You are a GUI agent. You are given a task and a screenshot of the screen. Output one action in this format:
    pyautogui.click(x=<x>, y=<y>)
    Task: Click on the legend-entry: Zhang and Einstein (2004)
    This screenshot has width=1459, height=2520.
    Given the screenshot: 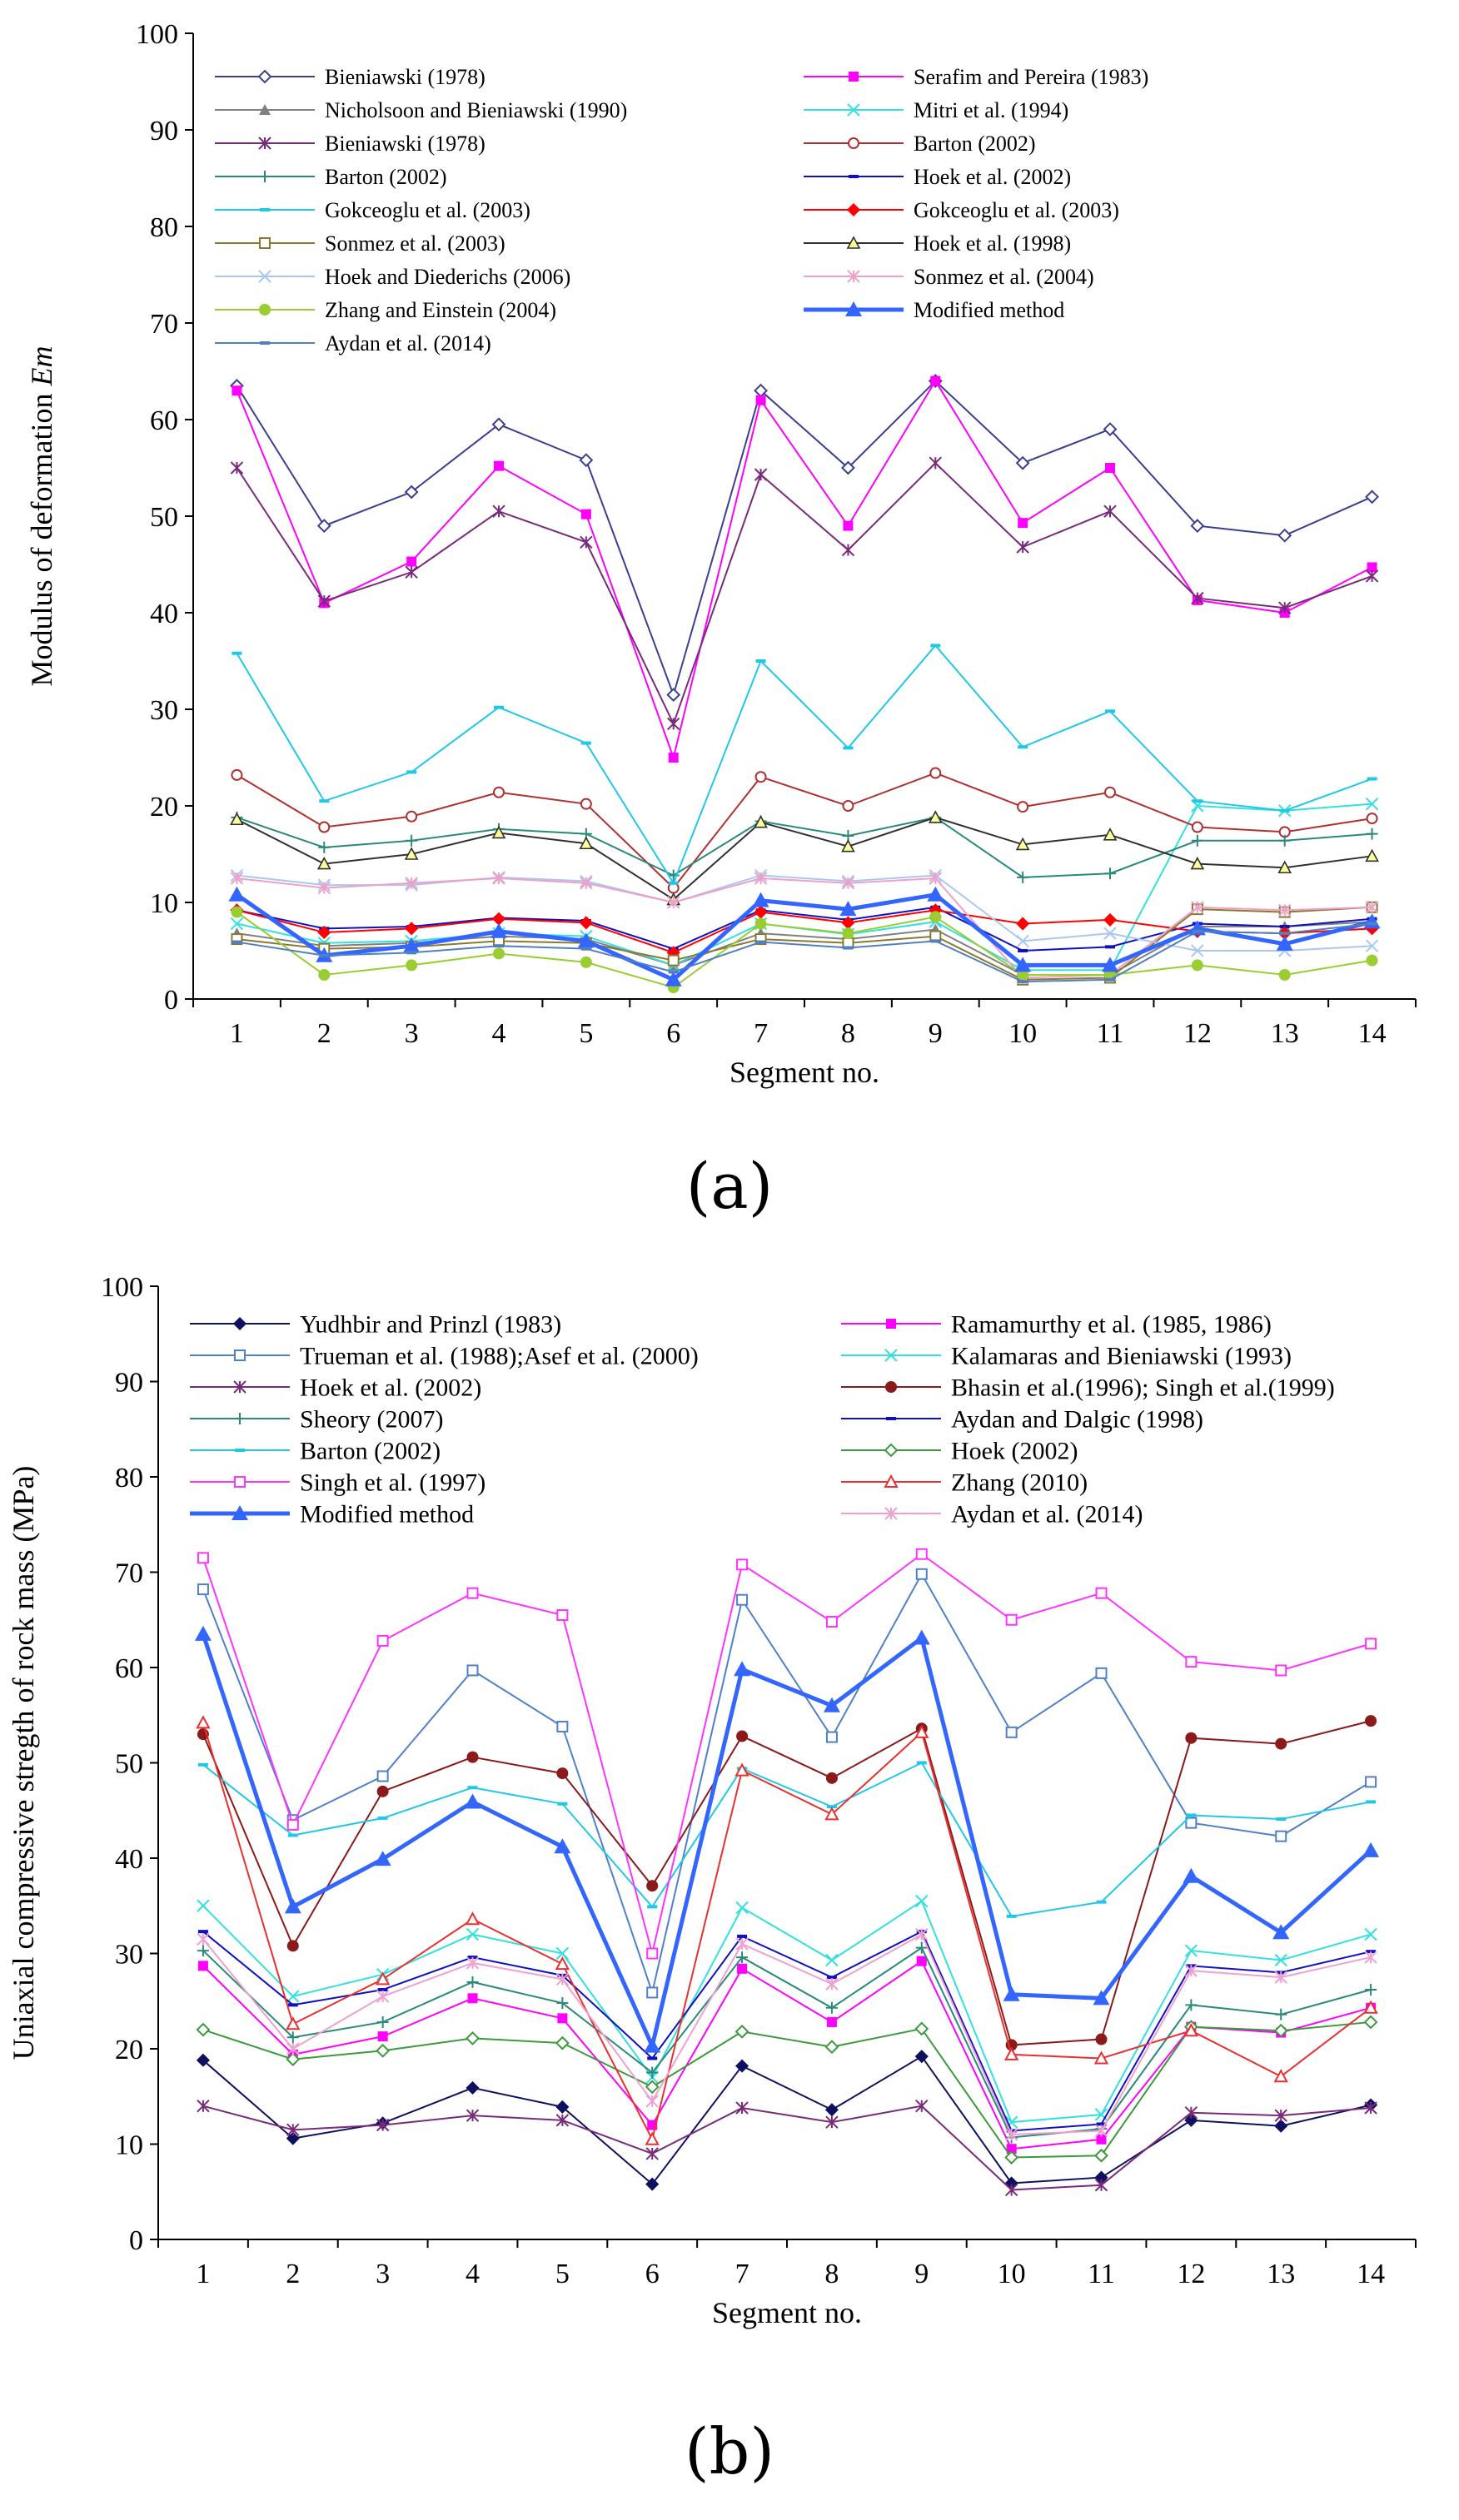 What is the action you would take?
    pyautogui.click(x=385, y=310)
    